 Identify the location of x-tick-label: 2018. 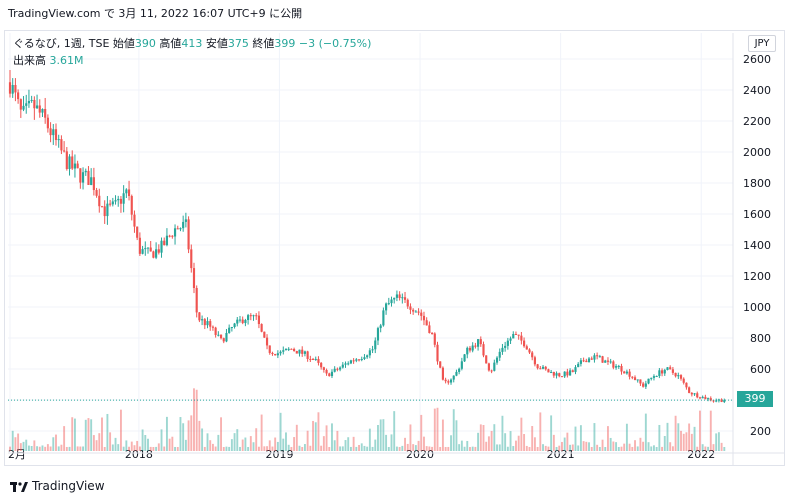
(139, 454).